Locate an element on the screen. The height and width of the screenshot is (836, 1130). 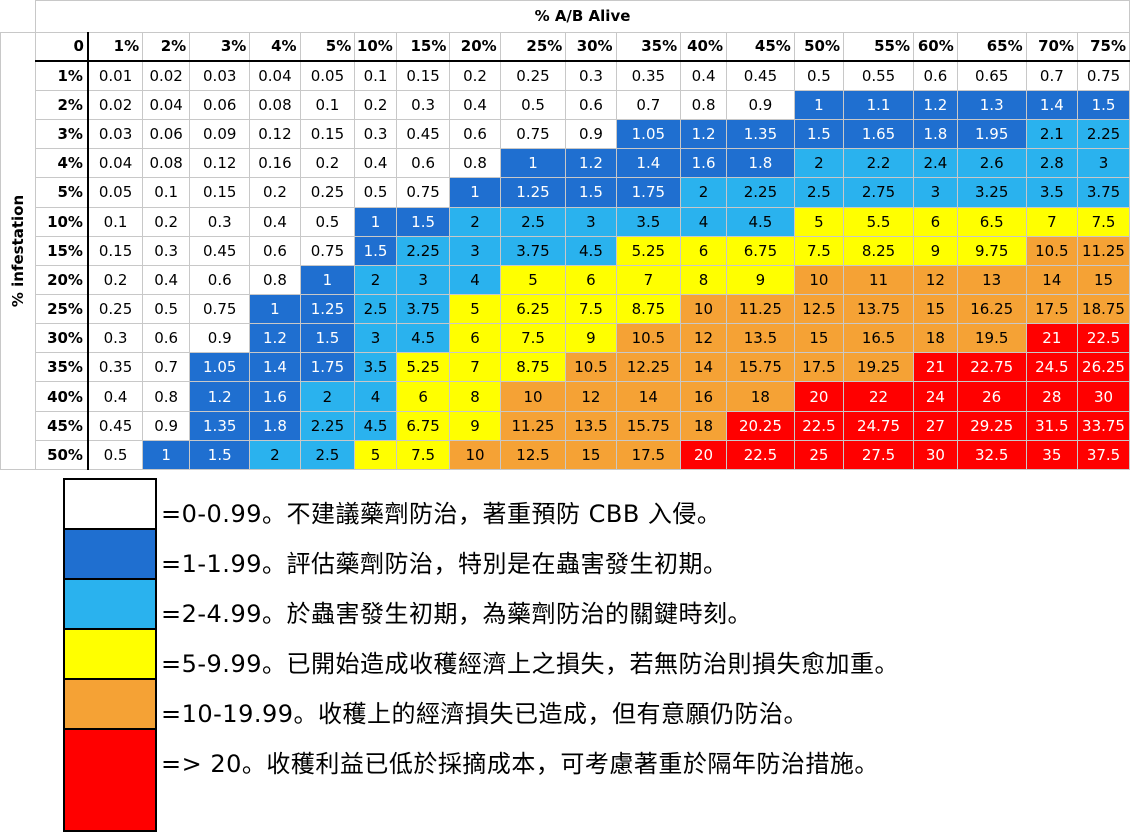
heatmap-cell: 8 is located at coordinates (704, 279).